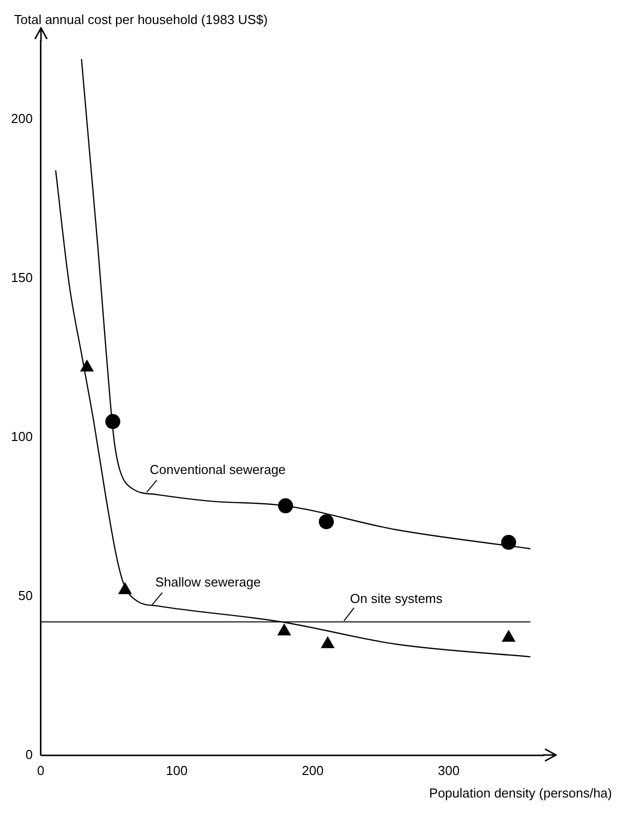 This screenshot has height=837, width=619. I want to click on x-tick-label: 300, so click(449, 770).